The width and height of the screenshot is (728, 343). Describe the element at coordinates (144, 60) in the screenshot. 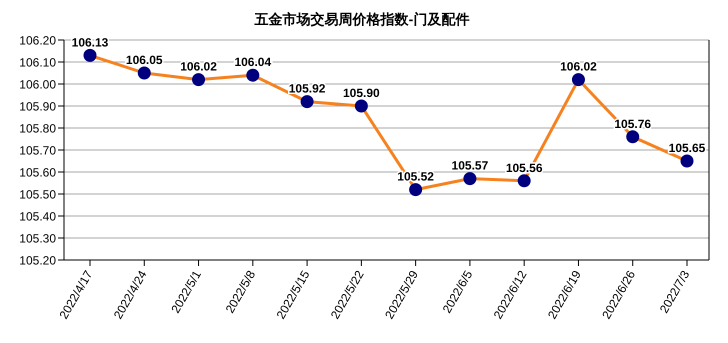

I see `data-label: 106.05` at that location.